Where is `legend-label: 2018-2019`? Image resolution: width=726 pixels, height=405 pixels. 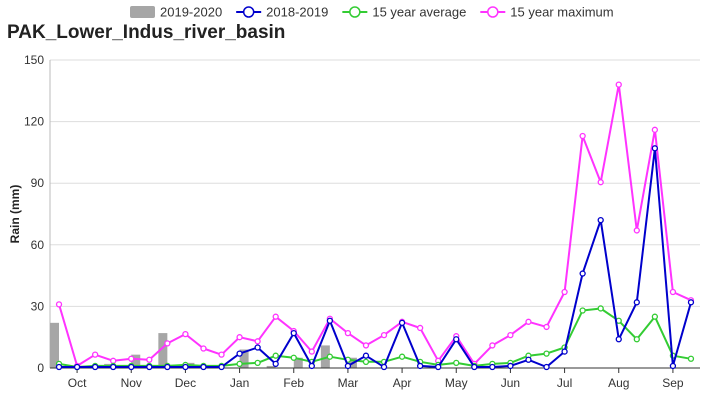 legend-label: 2018-2019 is located at coordinates (297, 12).